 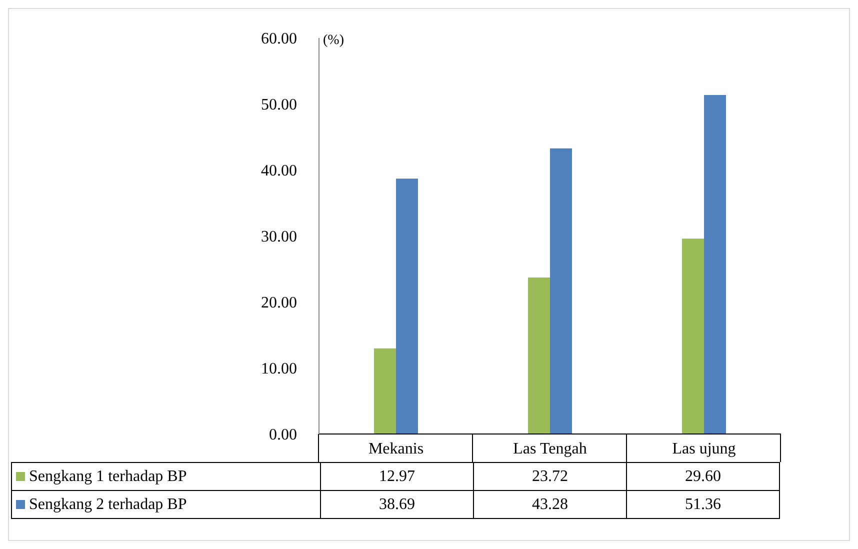 What do you see at coordinates (397, 476) in the screenshot?
I see `data-label: 12.97` at bounding box center [397, 476].